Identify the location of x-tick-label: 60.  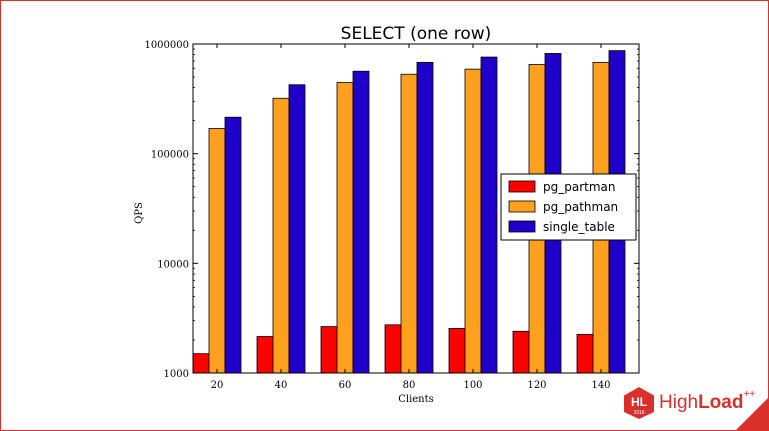
(345, 385).